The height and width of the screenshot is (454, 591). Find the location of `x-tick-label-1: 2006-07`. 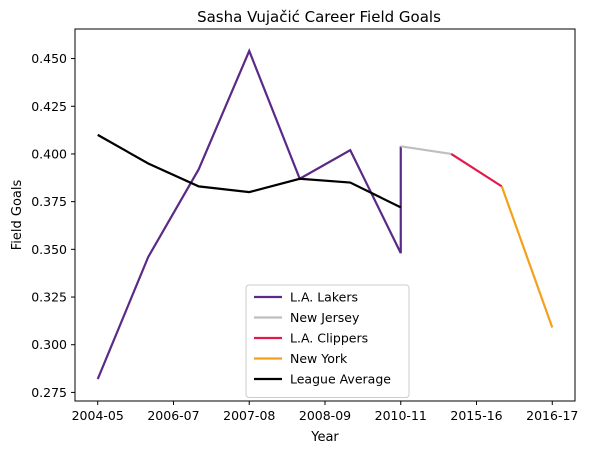

x-tick-label-1: 2006-07 is located at coordinates (173, 415).